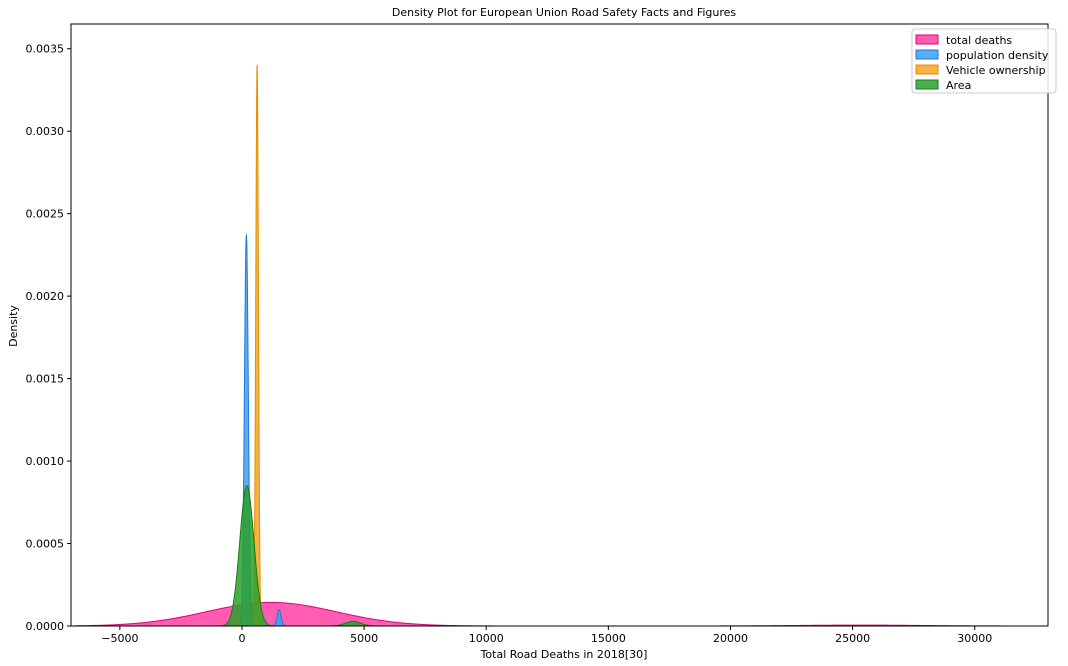 The height and width of the screenshot is (666, 1068). What do you see at coordinates (486, 638) in the screenshot?
I see `x-tick-label: 10000` at bounding box center [486, 638].